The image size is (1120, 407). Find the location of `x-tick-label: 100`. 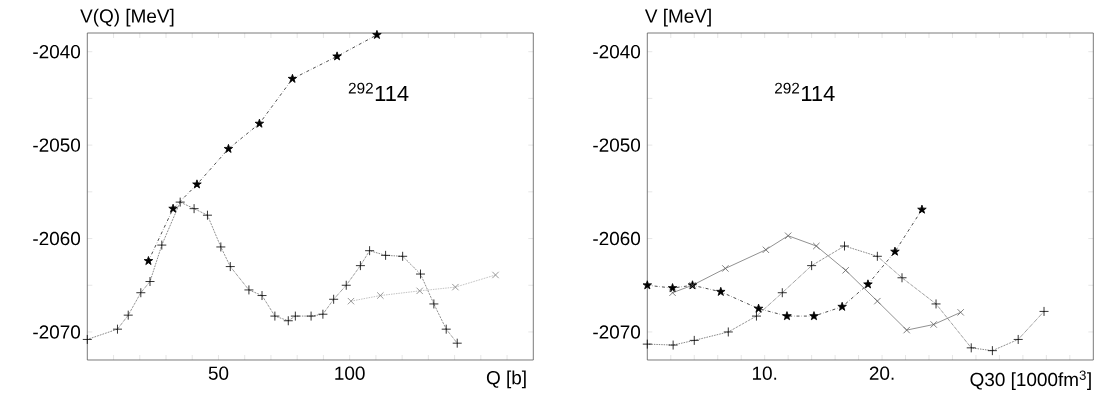

x-tick-label: 100 is located at coordinates (350, 373).